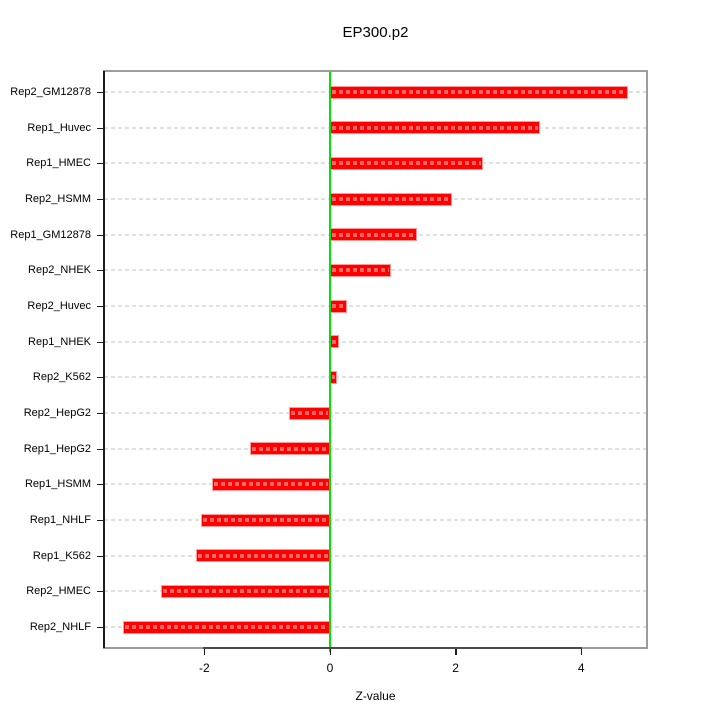 The image size is (720, 720). What do you see at coordinates (330, 668) in the screenshot?
I see `x-axis-tick-label: 0` at bounding box center [330, 668].